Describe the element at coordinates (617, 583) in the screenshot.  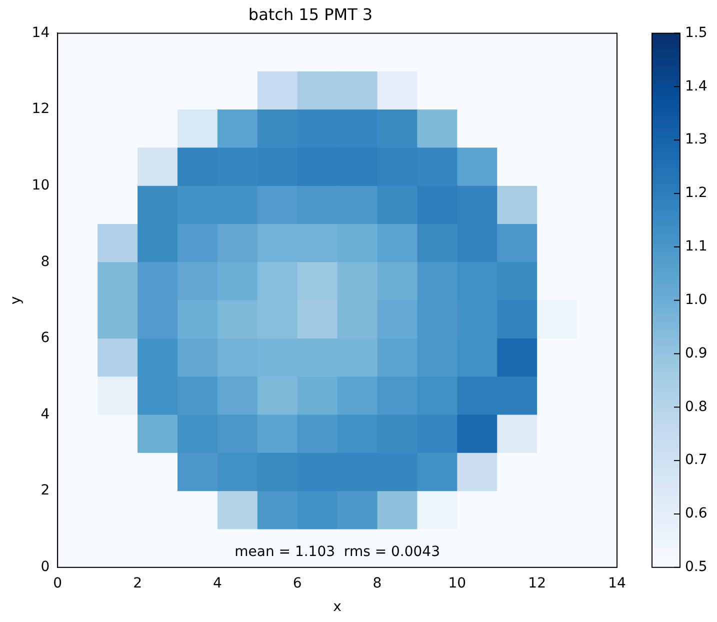
I see `x-tick-label: 14` at that location.